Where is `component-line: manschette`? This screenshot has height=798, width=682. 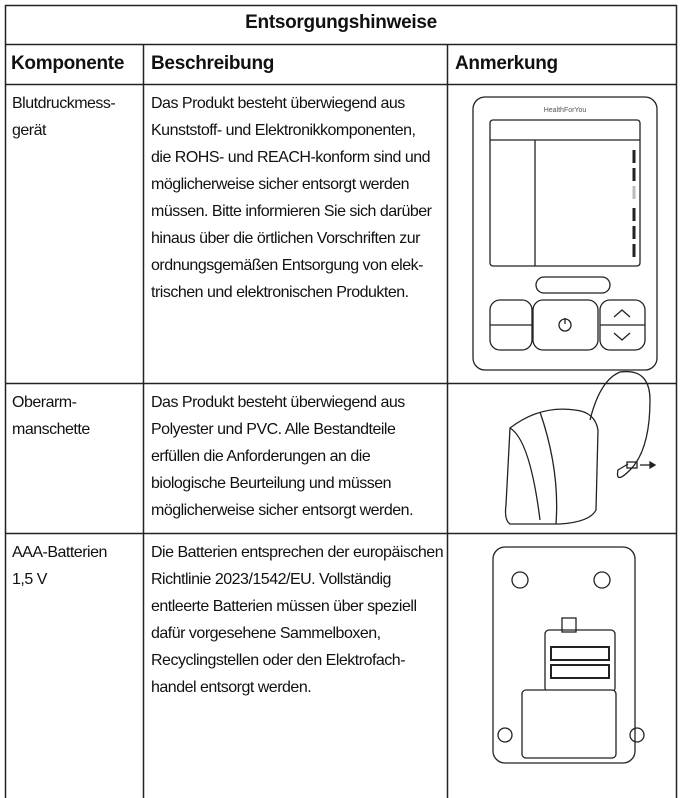 component-line: manschette is located at coordinates (51, 429).